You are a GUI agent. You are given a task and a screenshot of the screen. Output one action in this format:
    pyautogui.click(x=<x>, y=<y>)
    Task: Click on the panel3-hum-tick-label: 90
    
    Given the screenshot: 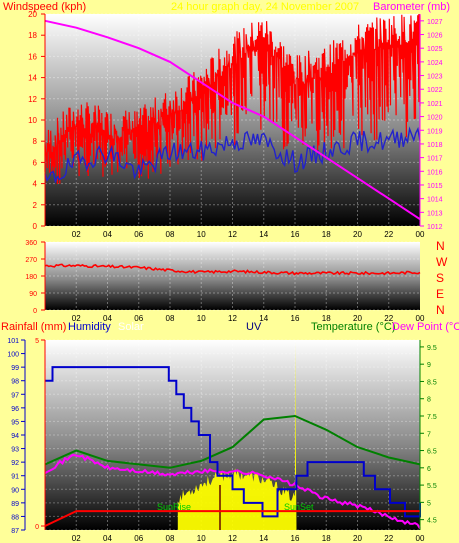 What is the action you would take?
    pyautogui.click(x=15, y=490)
    